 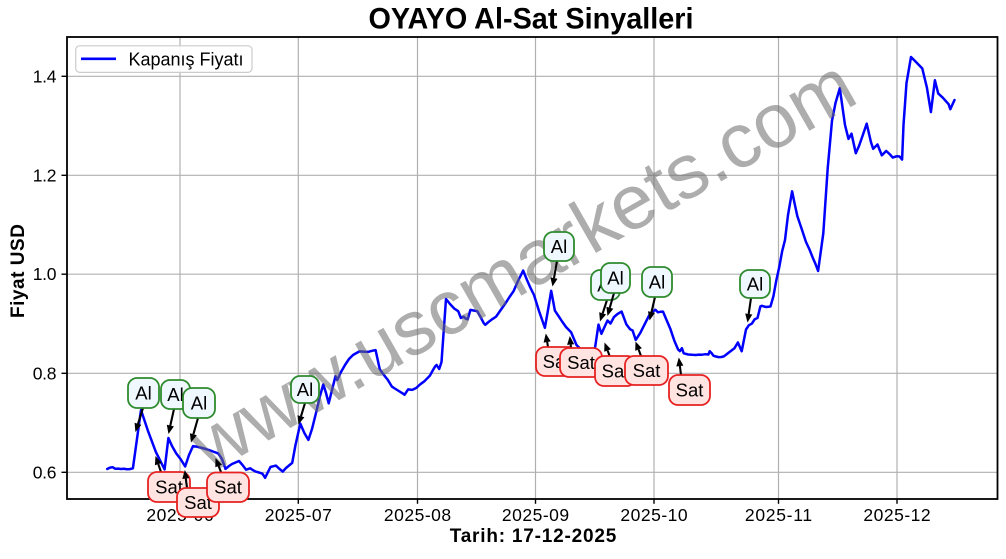 What do you see at coordinates (45, 274) in the screenshot?
I see `svg-text: 1.0` at bounding box center [45, 274].